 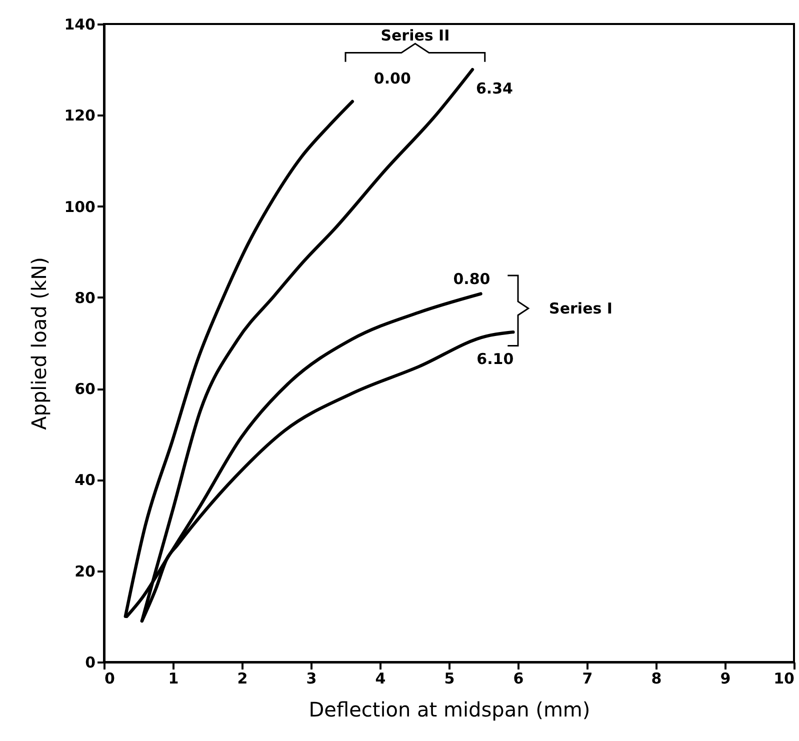 I want to click on x-axis-title: Deflection at midspan (mm), so click(x=449, y=710).